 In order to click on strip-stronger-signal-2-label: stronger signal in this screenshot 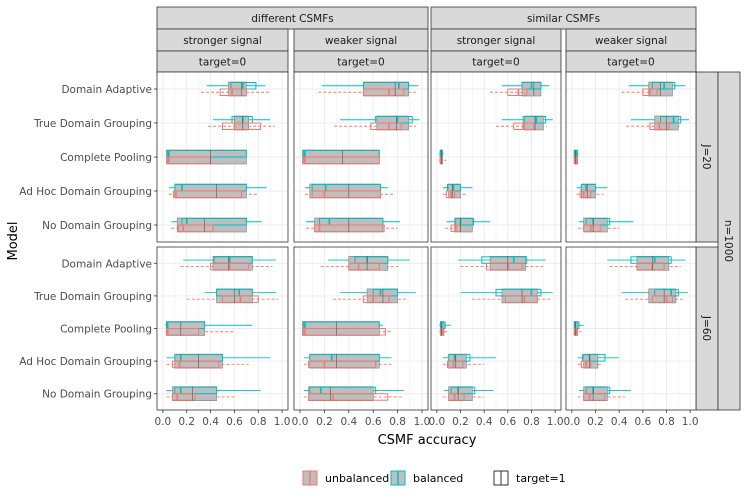, I will do `click(496, 41)`.